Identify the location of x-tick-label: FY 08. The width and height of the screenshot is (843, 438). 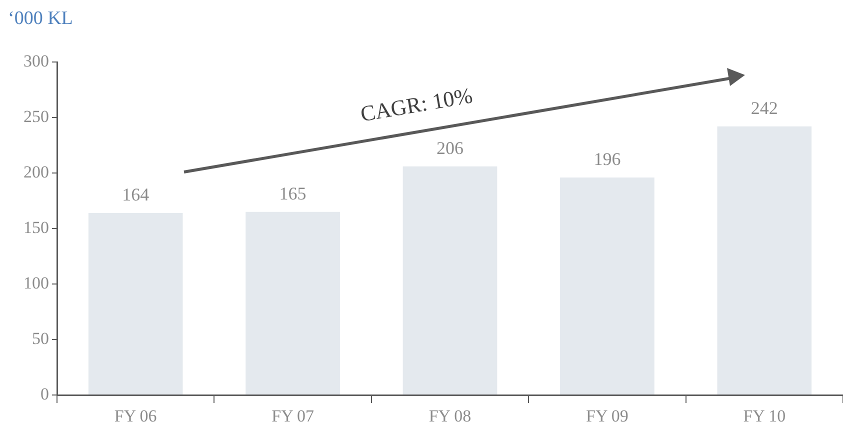
(450, 416).